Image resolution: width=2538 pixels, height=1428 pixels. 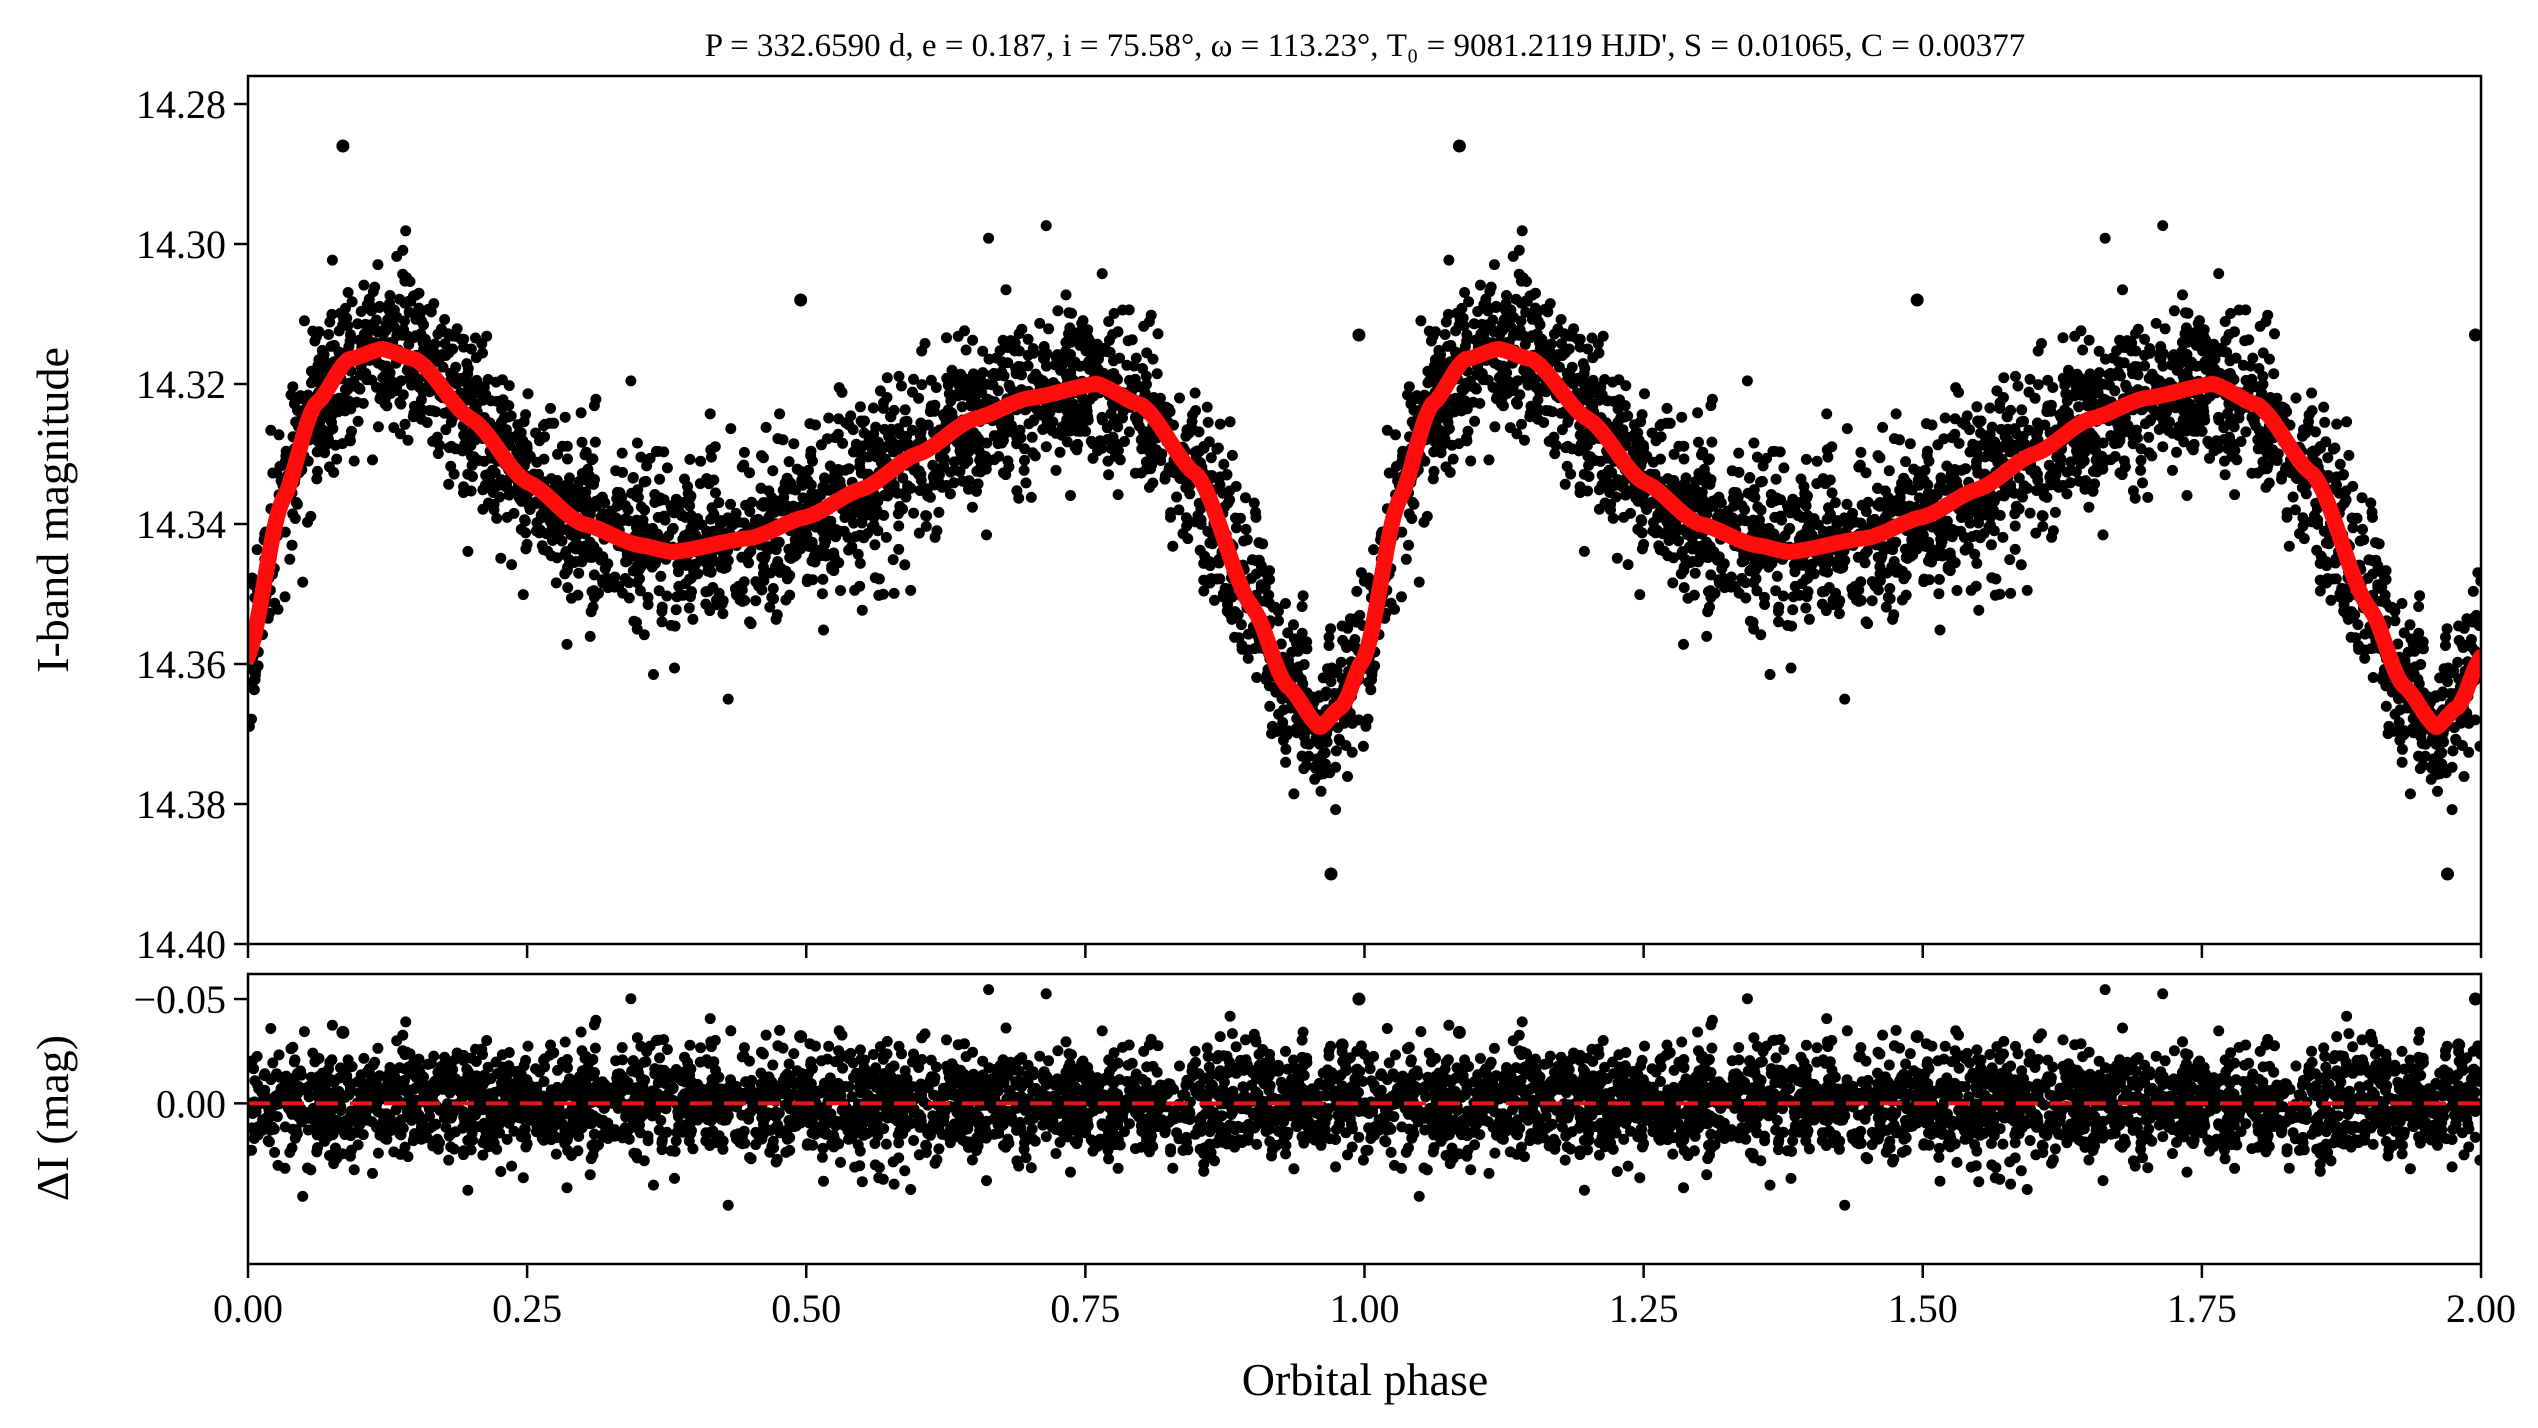 What do you see at coordinates (181, 524) in the screenshot?
I see `y-tick-label: 14.34` at bounding box center [181, 524].